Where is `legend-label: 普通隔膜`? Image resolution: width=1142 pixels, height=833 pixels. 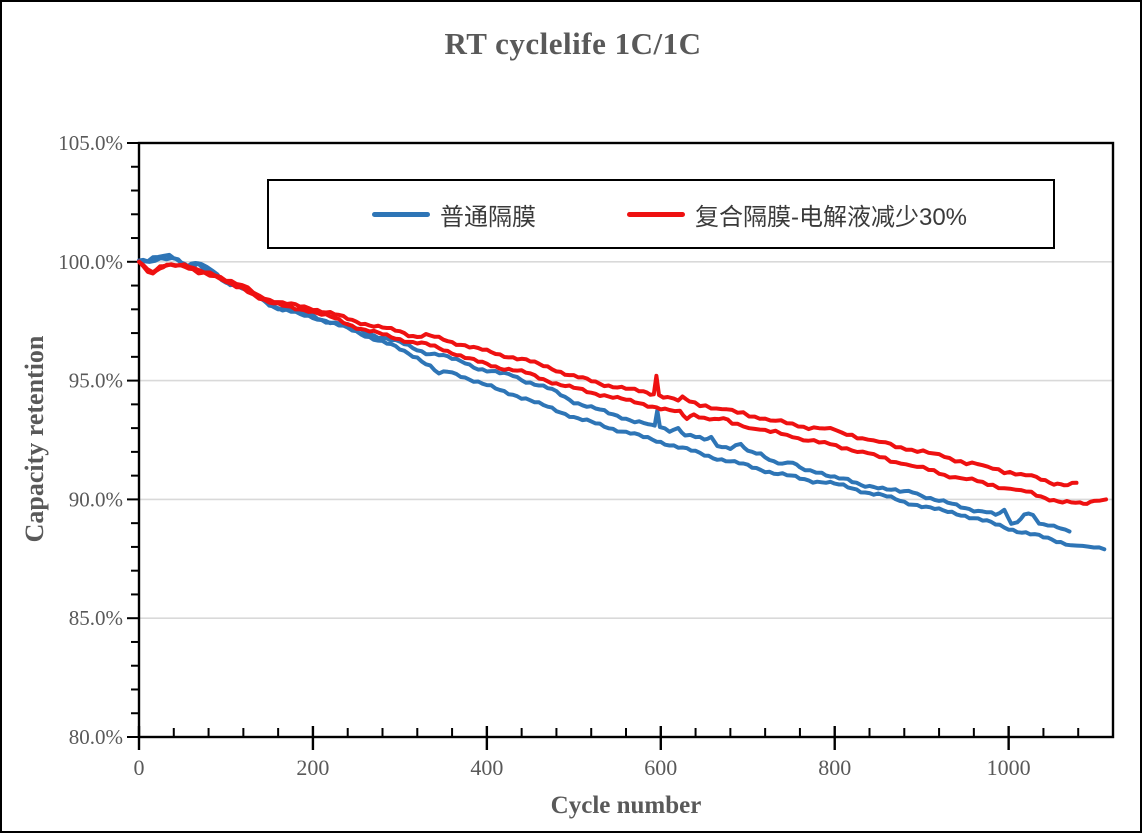
legend-label: 普通隔膜 is located at coordinates (488, 217).